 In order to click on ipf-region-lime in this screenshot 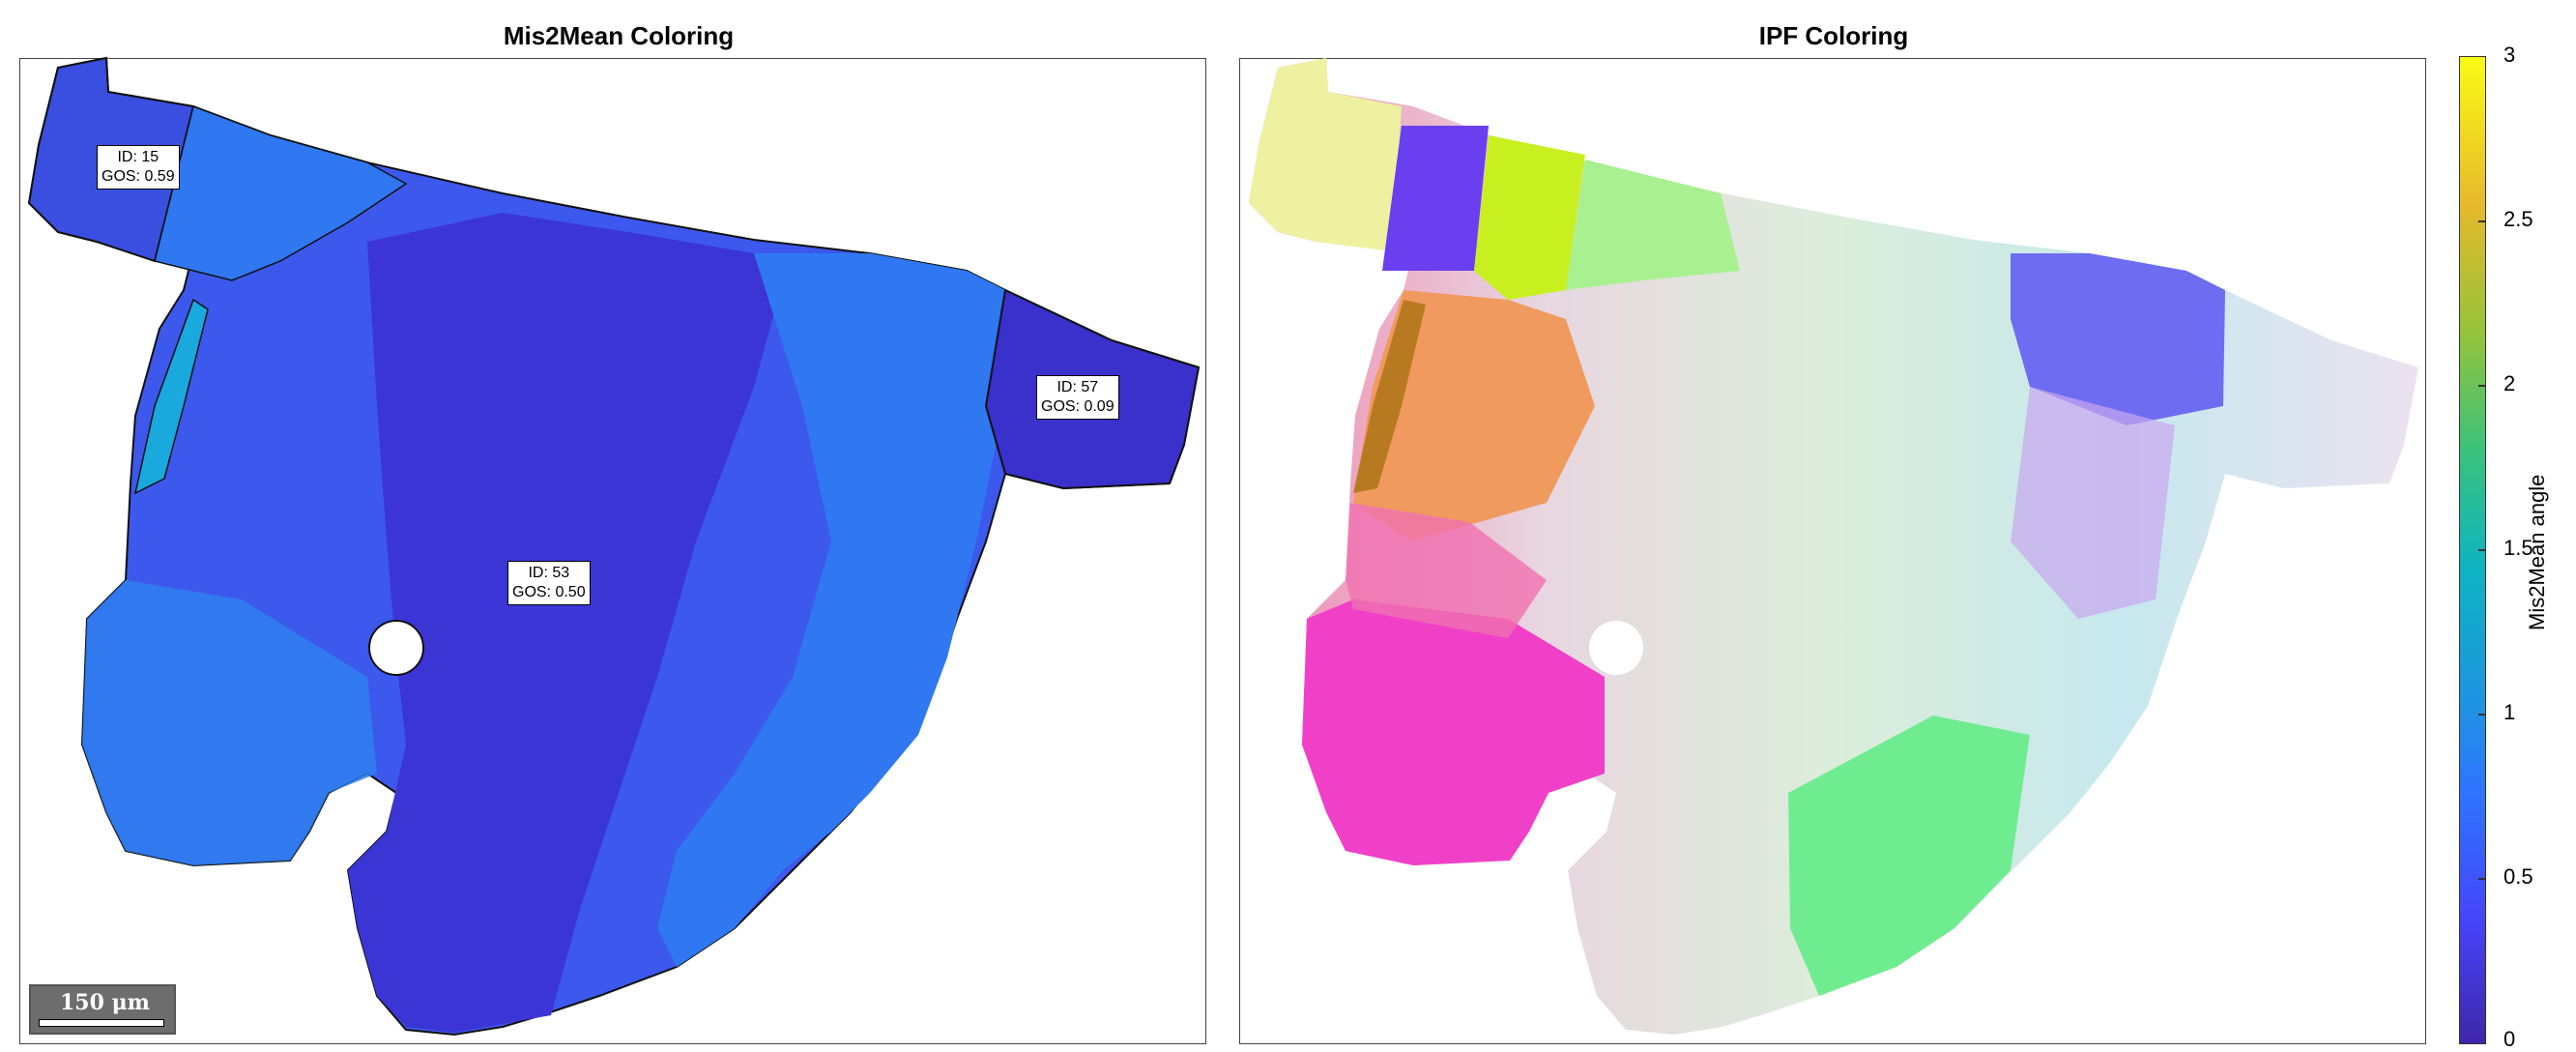, I will do `click(1529, 217)`.